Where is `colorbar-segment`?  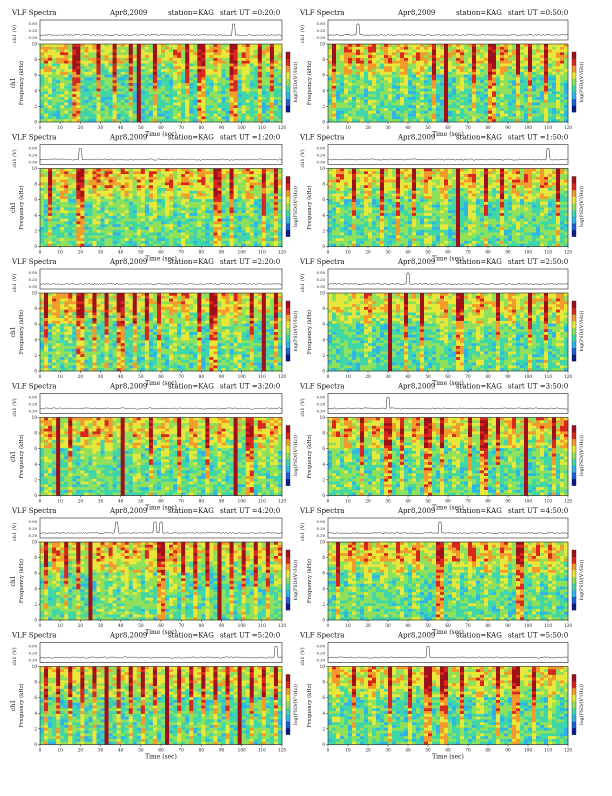
colorbar-segment is located at coordinates (288, 75).